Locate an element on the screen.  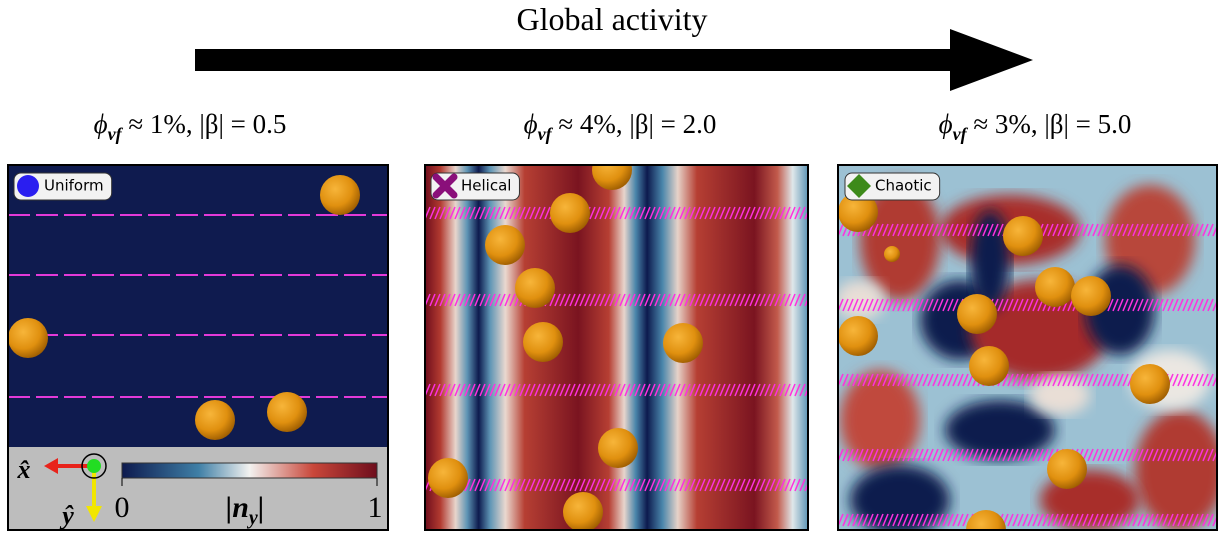
panel-header: ϕvf ≈ 4%, |β| = 2.0 is located at coordinates (620, 126).